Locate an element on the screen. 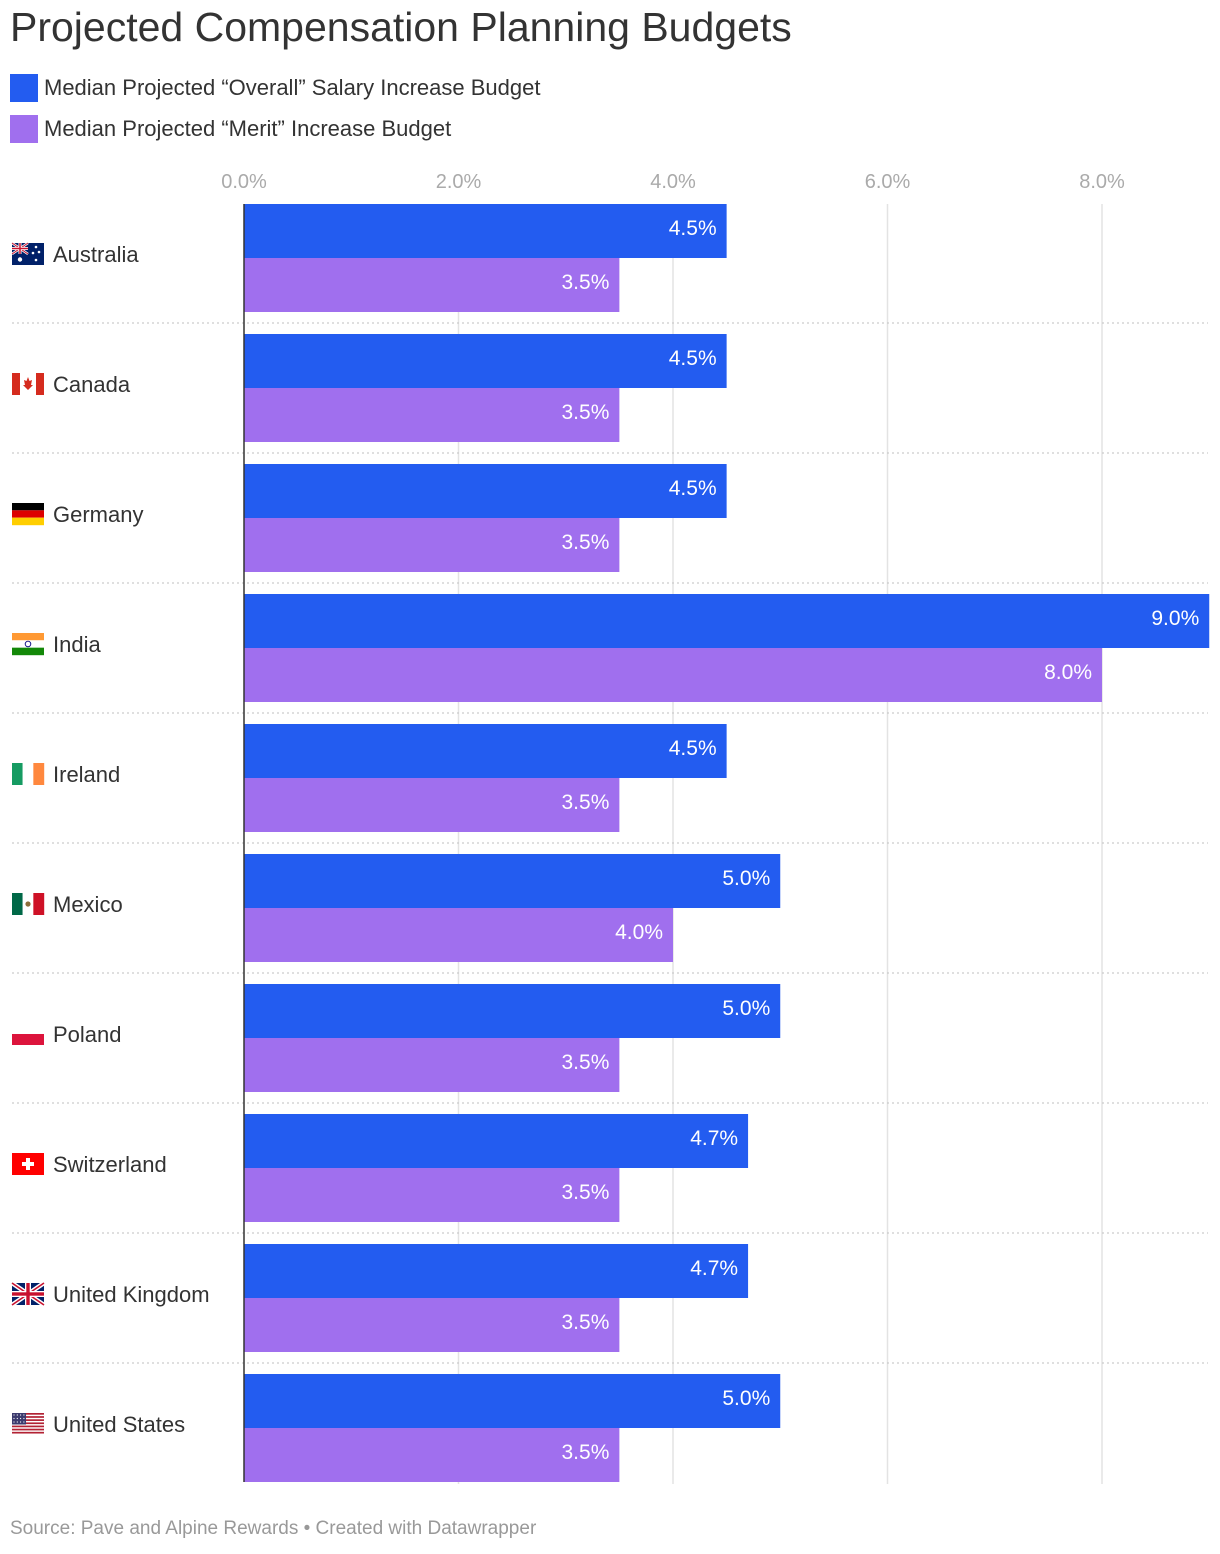 The height and width of the screenshot is (1554, 1220). bar-value-label: 4.0% is located at coordinates (639, 932).